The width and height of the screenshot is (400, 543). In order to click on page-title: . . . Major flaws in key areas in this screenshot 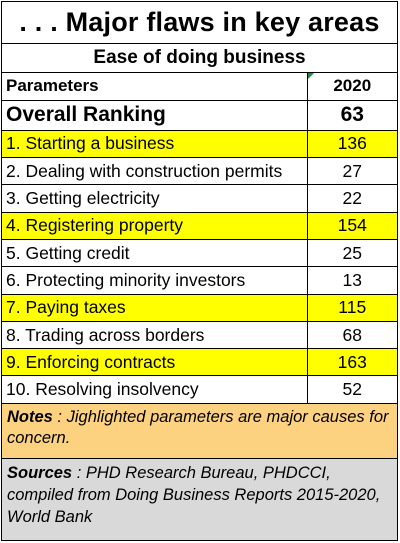, I will do `click(199, 23)`.